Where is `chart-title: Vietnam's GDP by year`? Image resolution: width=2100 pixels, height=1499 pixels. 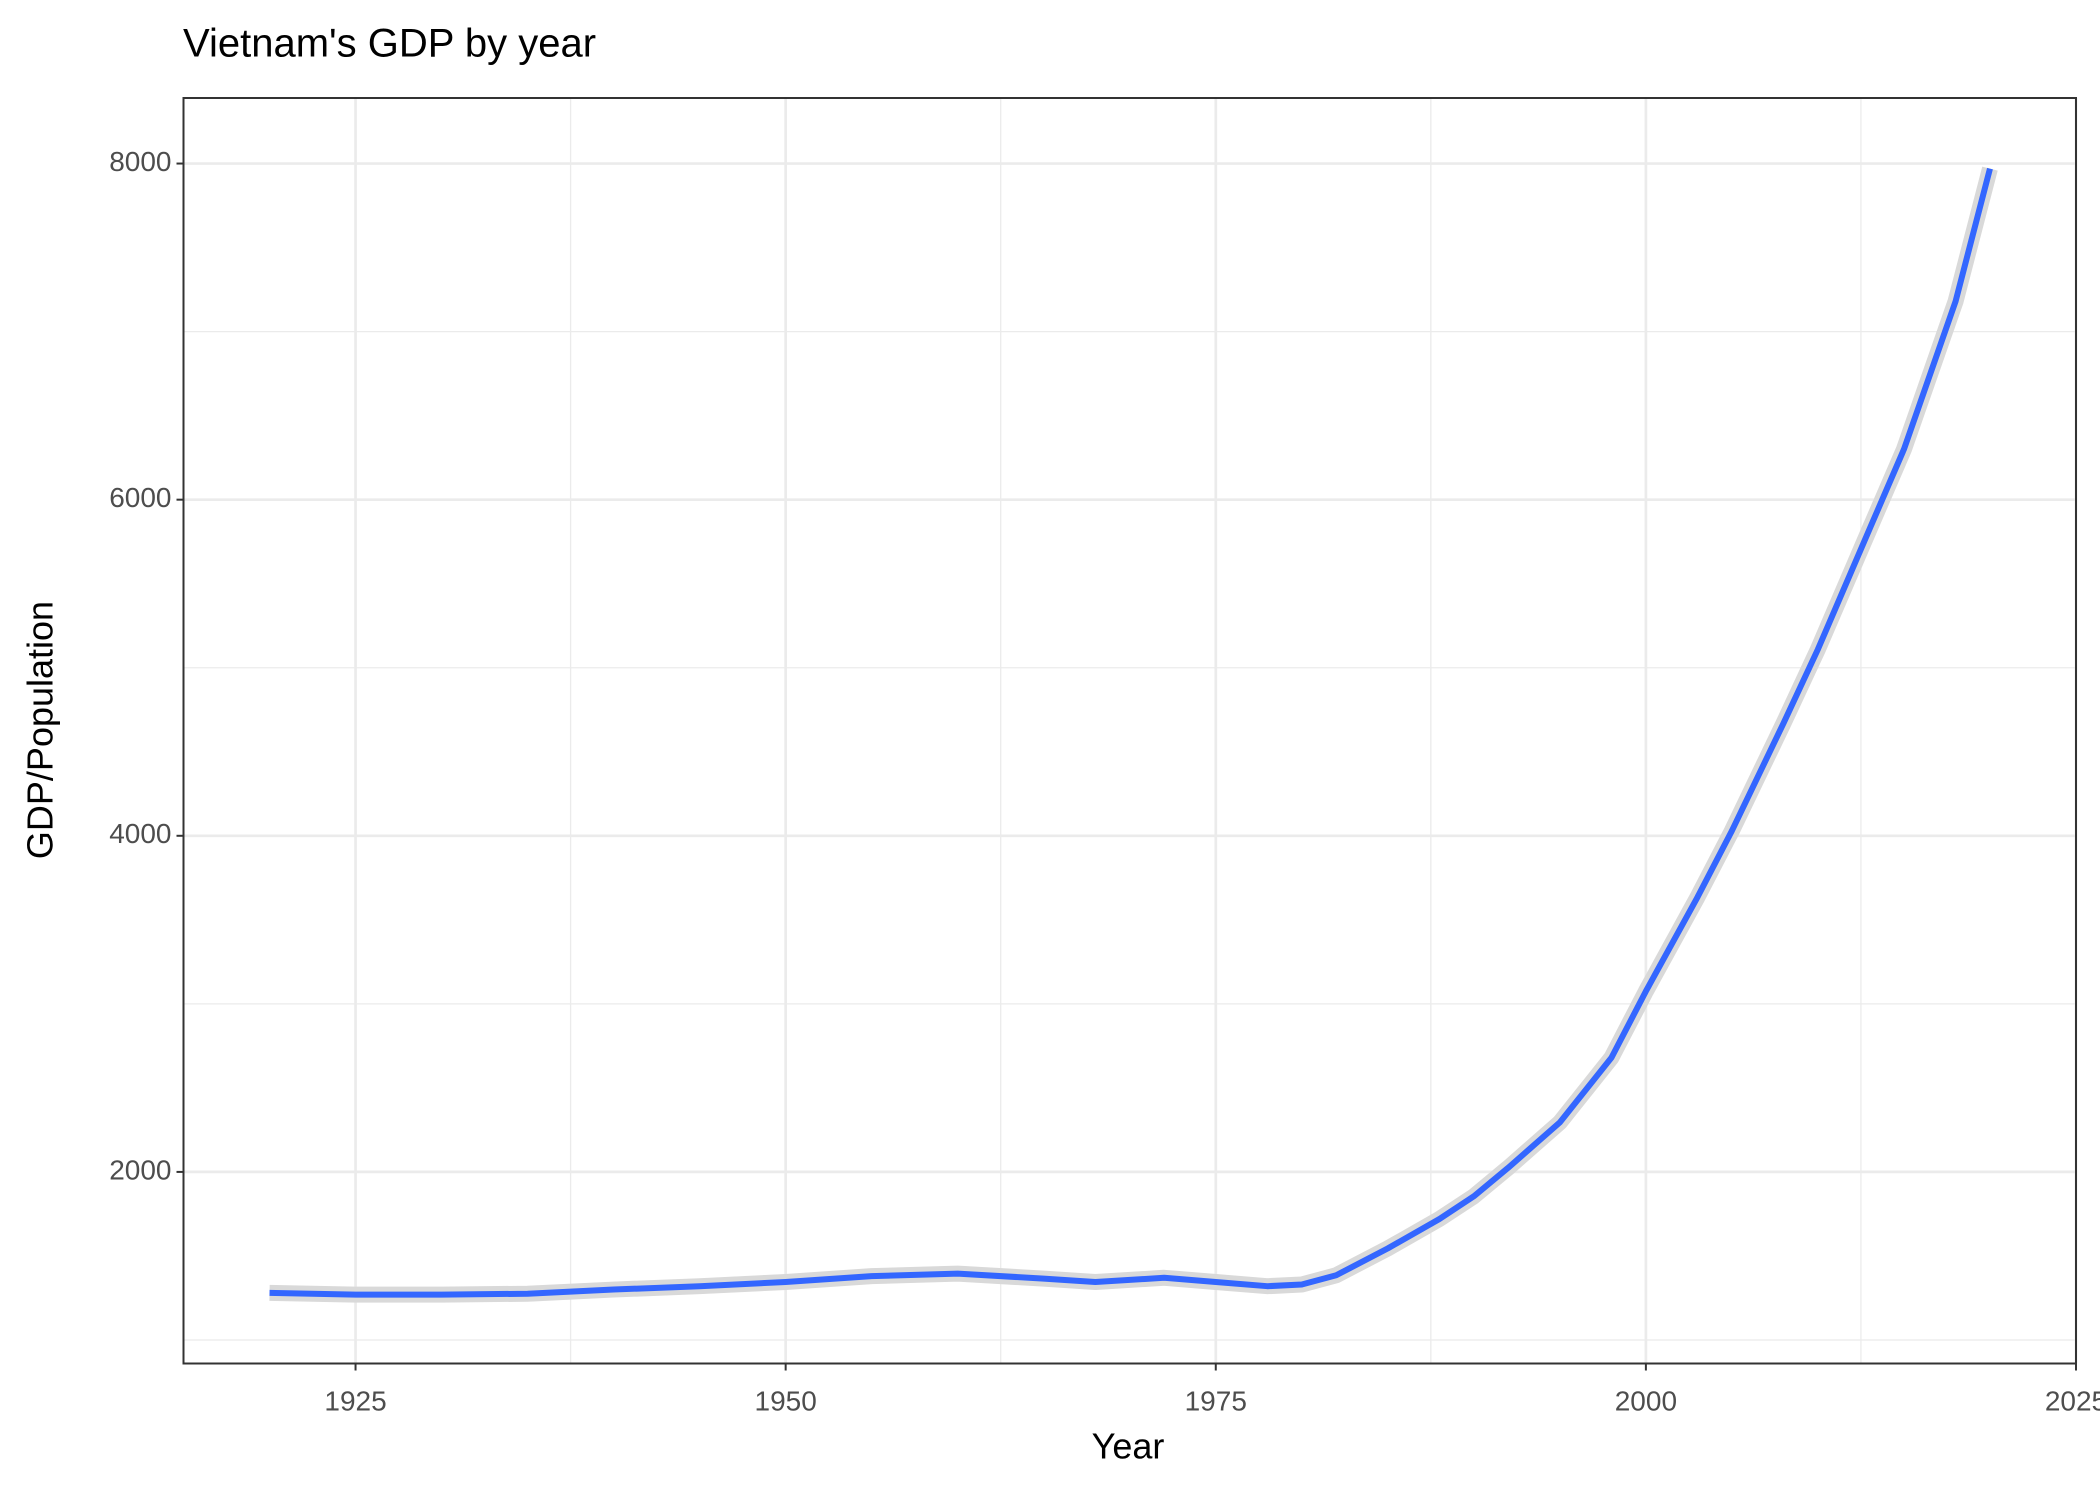 chart-title: Vietnam's GDP by year is located at coordinates (389, 44).